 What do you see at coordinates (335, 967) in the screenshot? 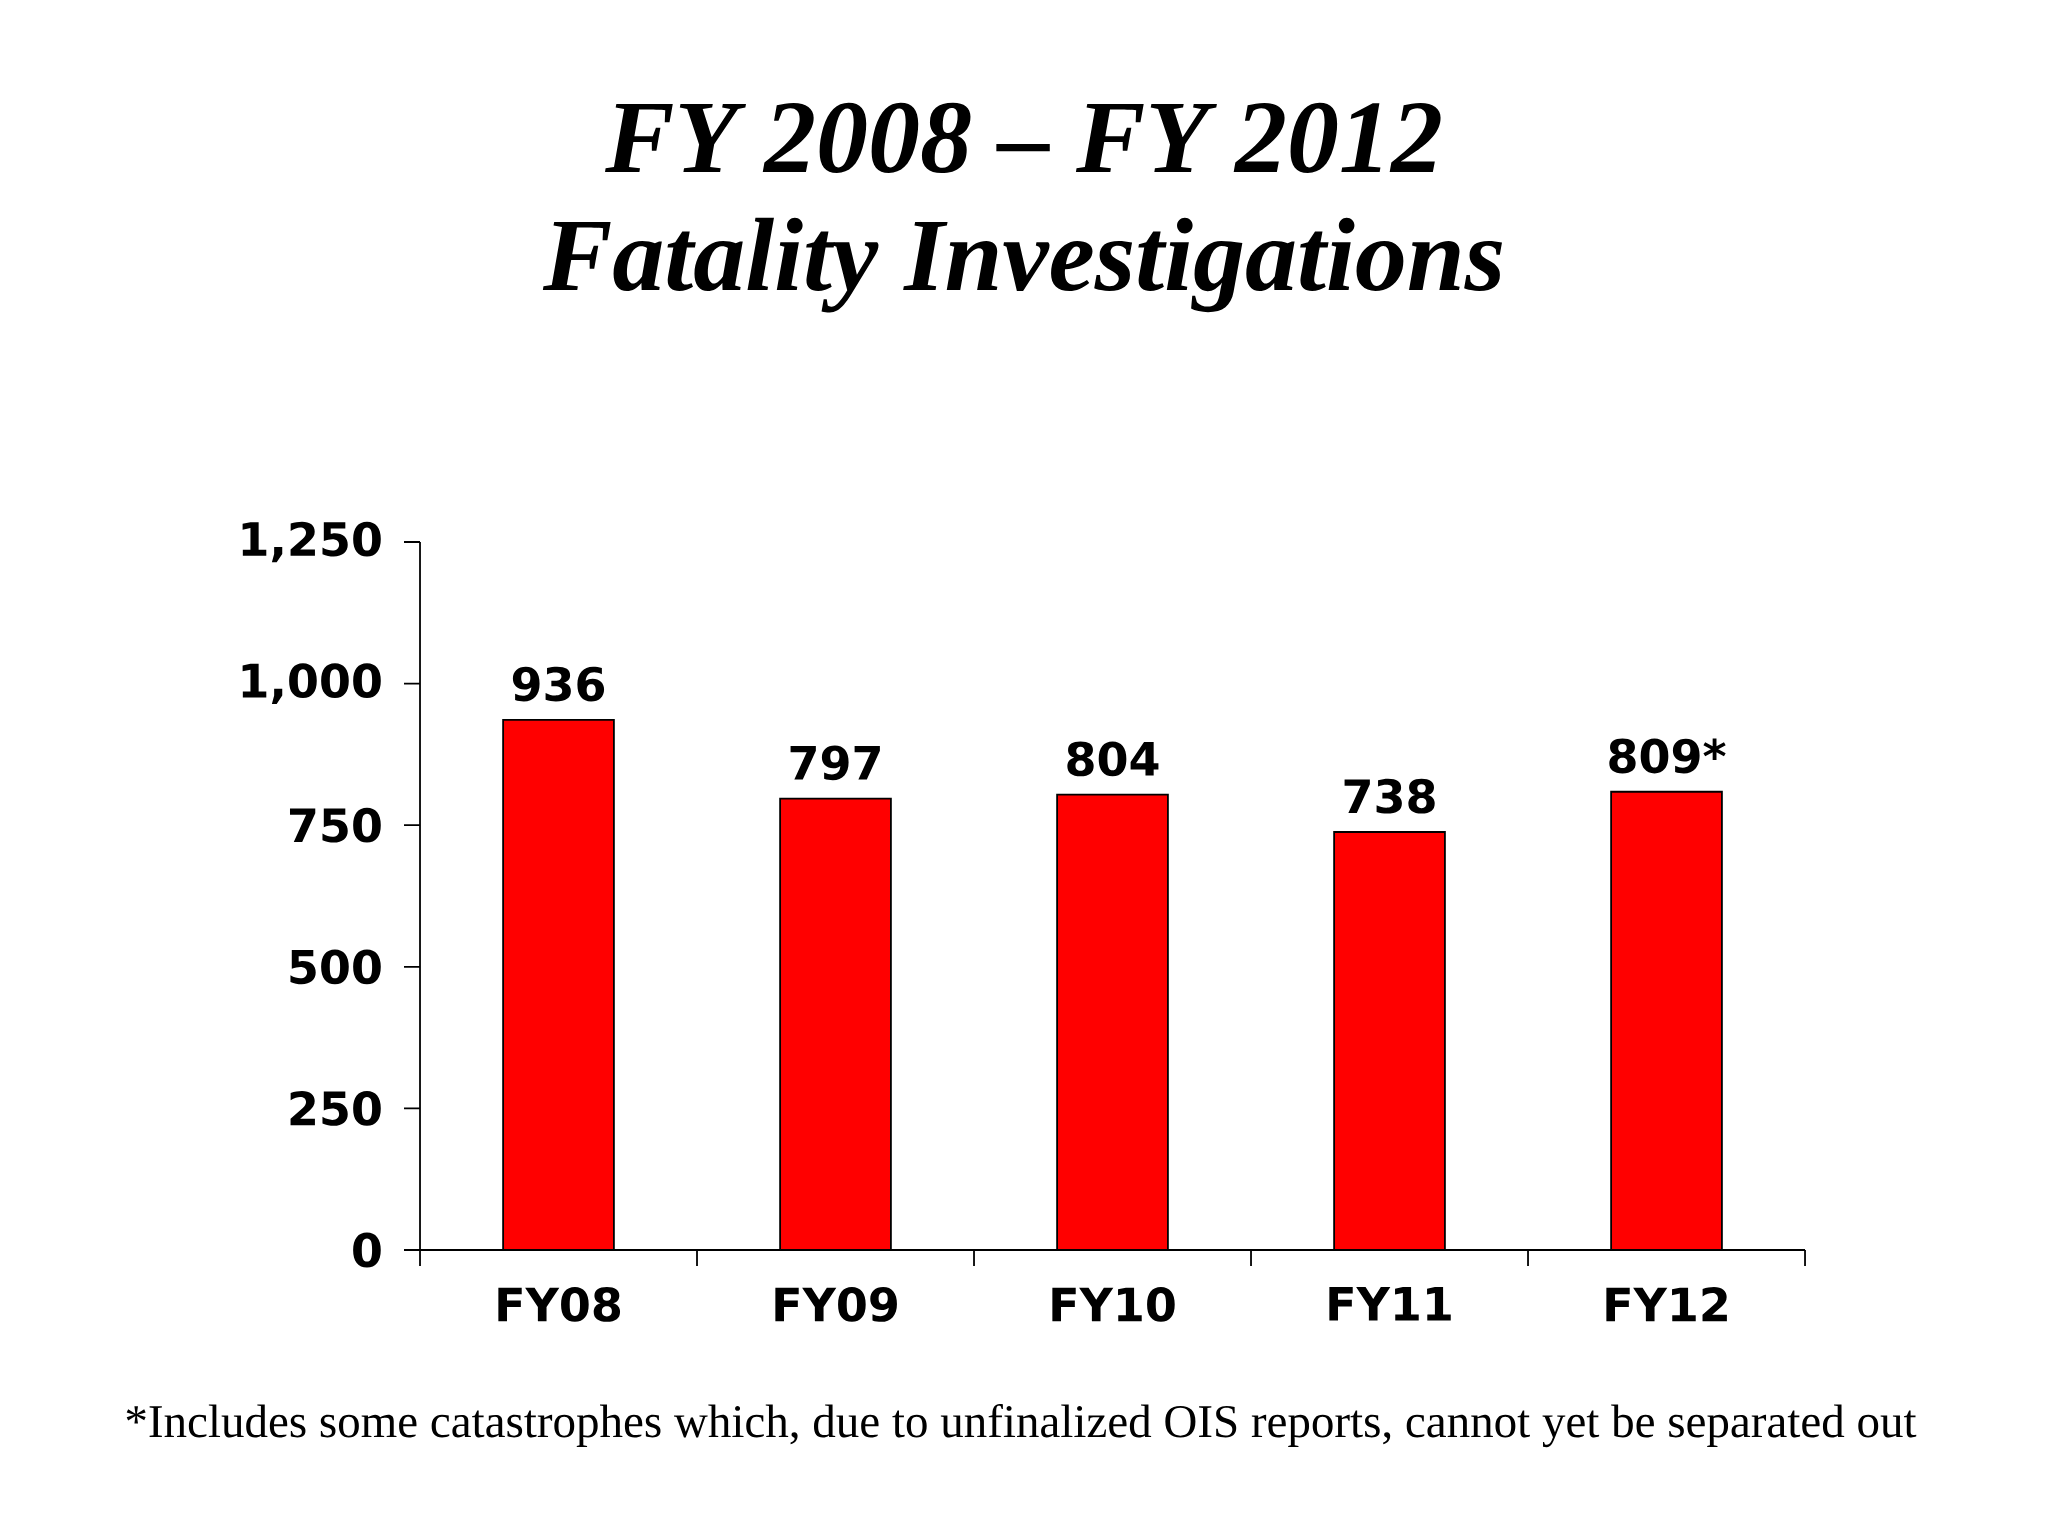
I see `y-tick-label: 500` at bounding box center [335, 967].